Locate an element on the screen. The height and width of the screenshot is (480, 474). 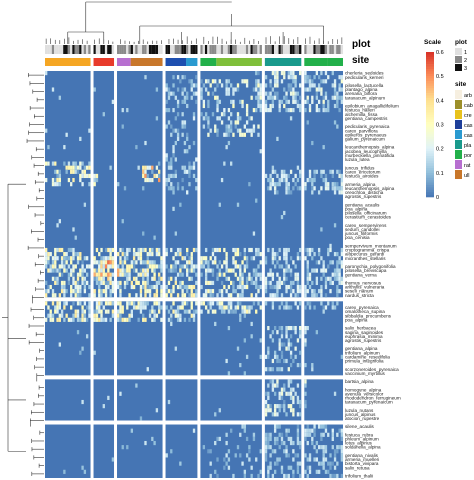
species-label: rhododendron_ferrugineum is located at coordinates (373, 397).